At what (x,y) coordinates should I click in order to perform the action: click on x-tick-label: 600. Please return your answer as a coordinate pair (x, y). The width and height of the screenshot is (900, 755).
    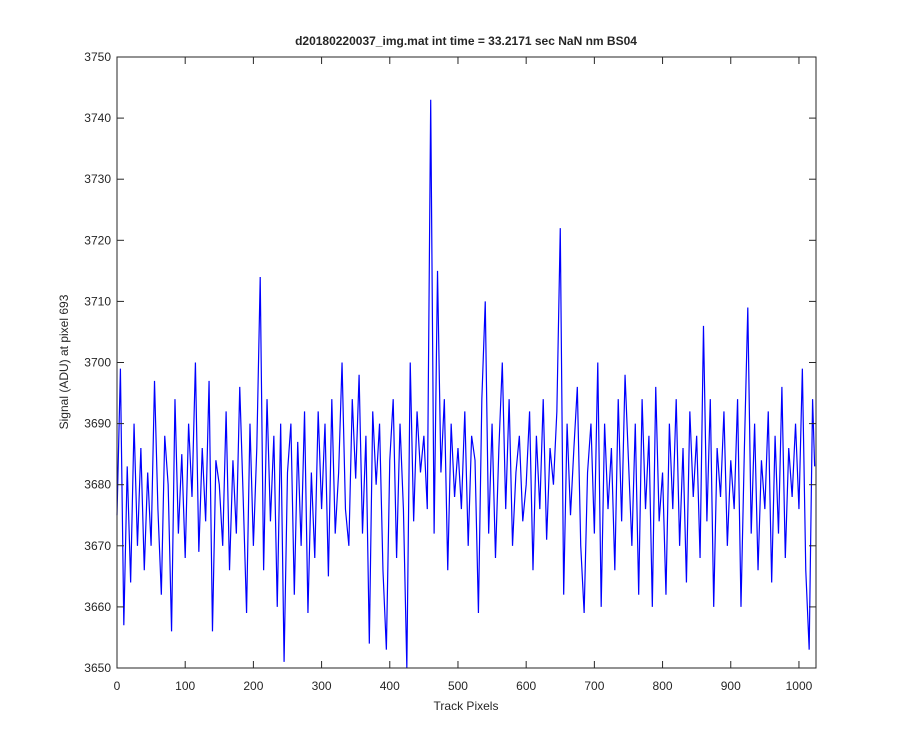
    Looking at the image, I should click on (526, 686).